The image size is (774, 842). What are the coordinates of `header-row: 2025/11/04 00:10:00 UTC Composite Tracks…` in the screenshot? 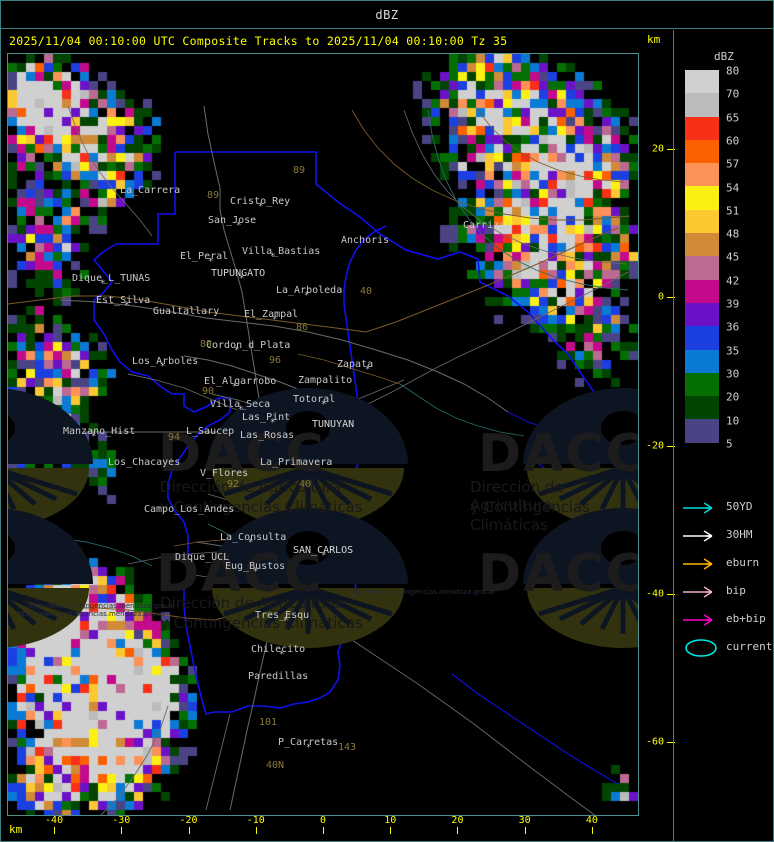 It's located at (334, 41).